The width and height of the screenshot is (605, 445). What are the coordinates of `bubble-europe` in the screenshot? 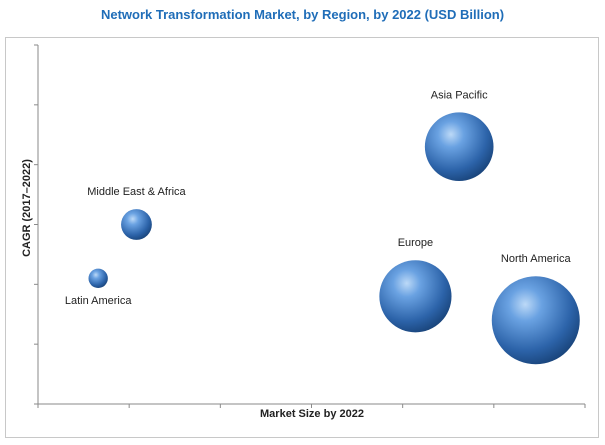 It's located at (415, 296).